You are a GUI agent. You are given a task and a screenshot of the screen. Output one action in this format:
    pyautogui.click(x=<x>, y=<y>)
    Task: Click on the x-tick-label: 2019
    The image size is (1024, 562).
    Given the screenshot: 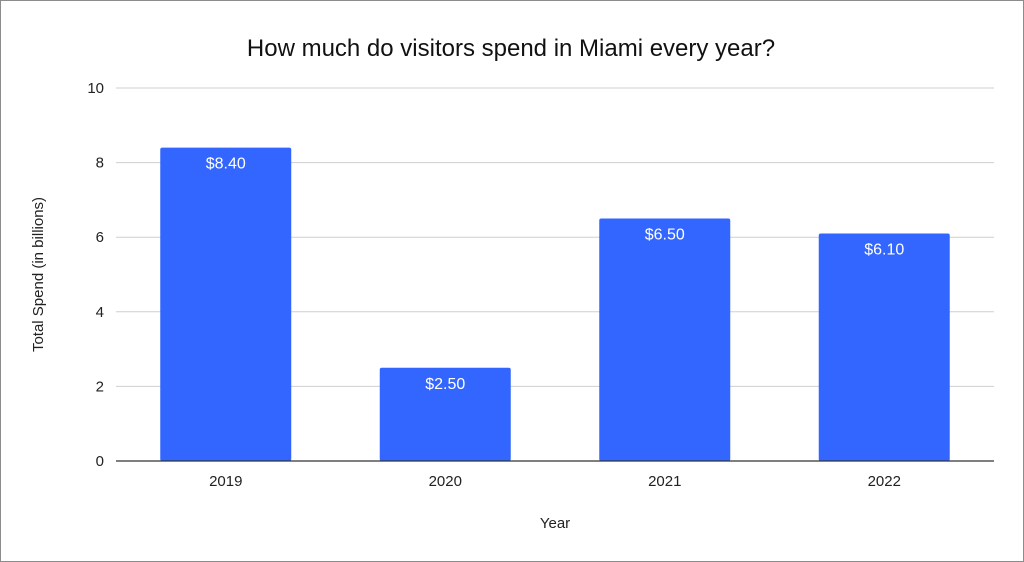 What is the action you would take?
    pyautogui.click(x=225, y=481)
    